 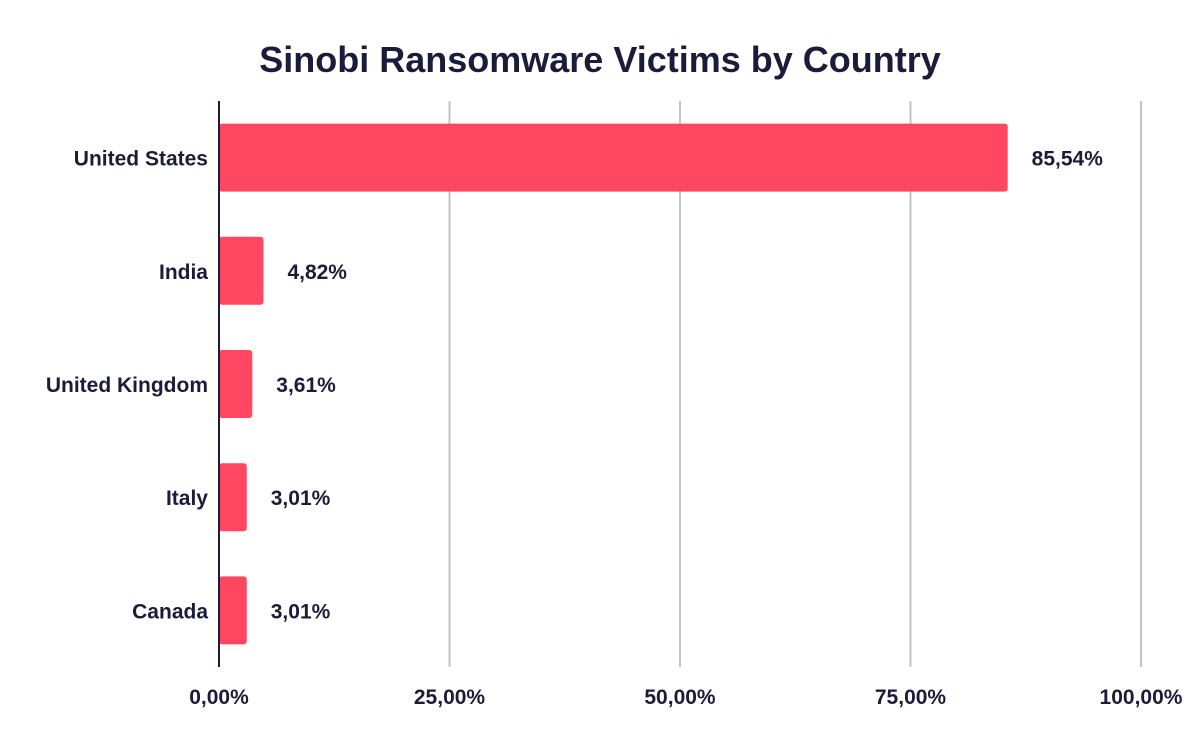 I want to click on category-label: United States, so click(x=141, y=159).